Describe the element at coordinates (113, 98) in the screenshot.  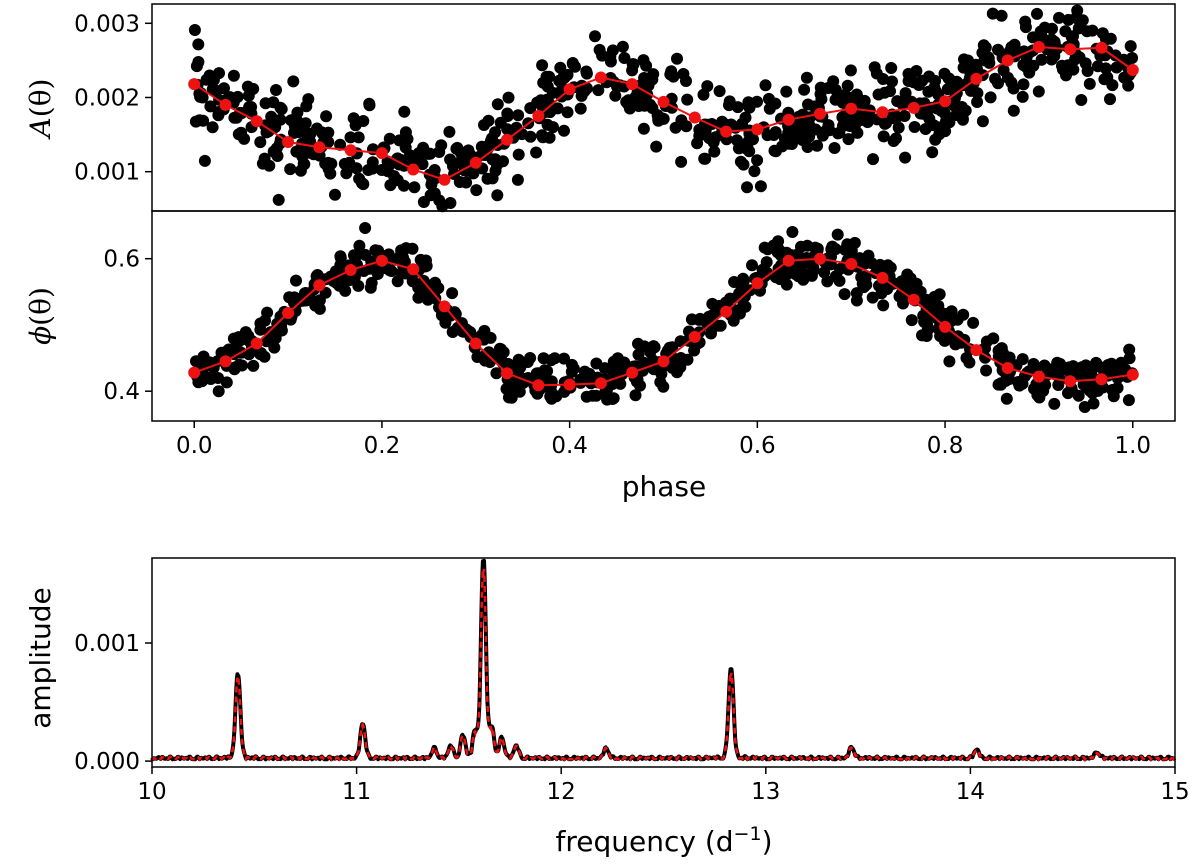
I see `amplitude-y-ticks: 0.001 0.002 0.003` at that location.